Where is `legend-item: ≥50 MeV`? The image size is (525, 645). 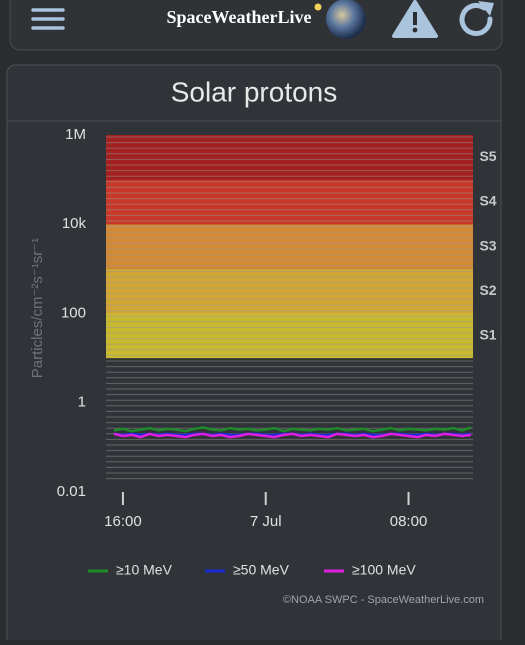
legend-item: ≥50 MeV is located at coordinates (247, 570).